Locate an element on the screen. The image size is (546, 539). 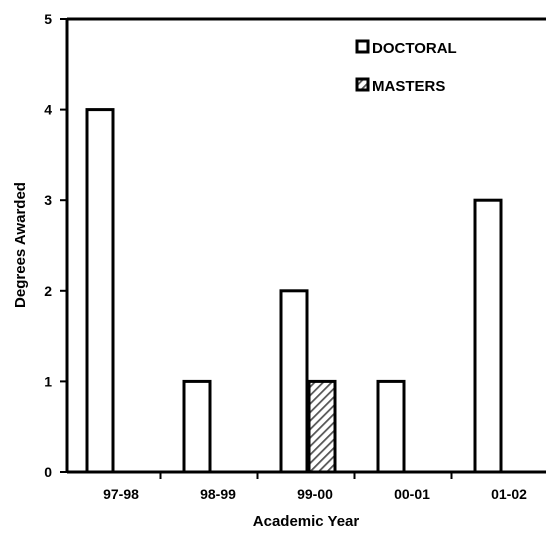
x-tick-label: 99-00 is located at coordinates (315, 494).